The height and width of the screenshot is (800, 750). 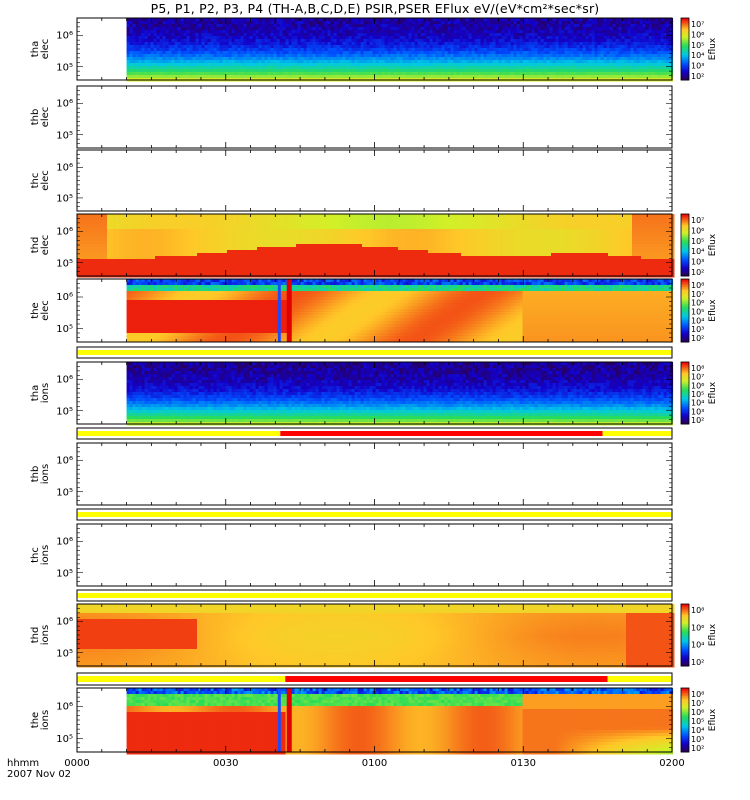 What do you see at coordinates (351, 117) in the screenshot?
I see `panel-thb-elec: 10⁶10⁵thb elec` at bounding box center [351, 117].